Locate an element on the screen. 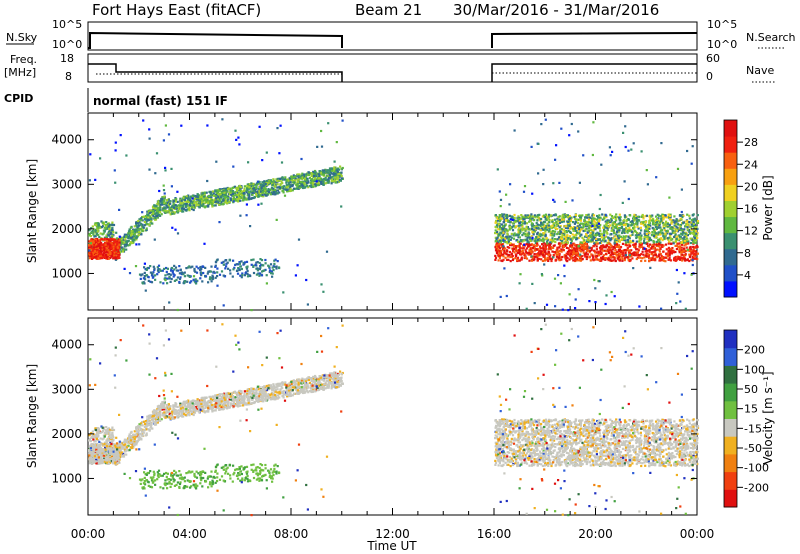 Image resolution: width=800 pixels, height=554 pixels. freq-unit: [MHz] is located at coordinates (20, 72).